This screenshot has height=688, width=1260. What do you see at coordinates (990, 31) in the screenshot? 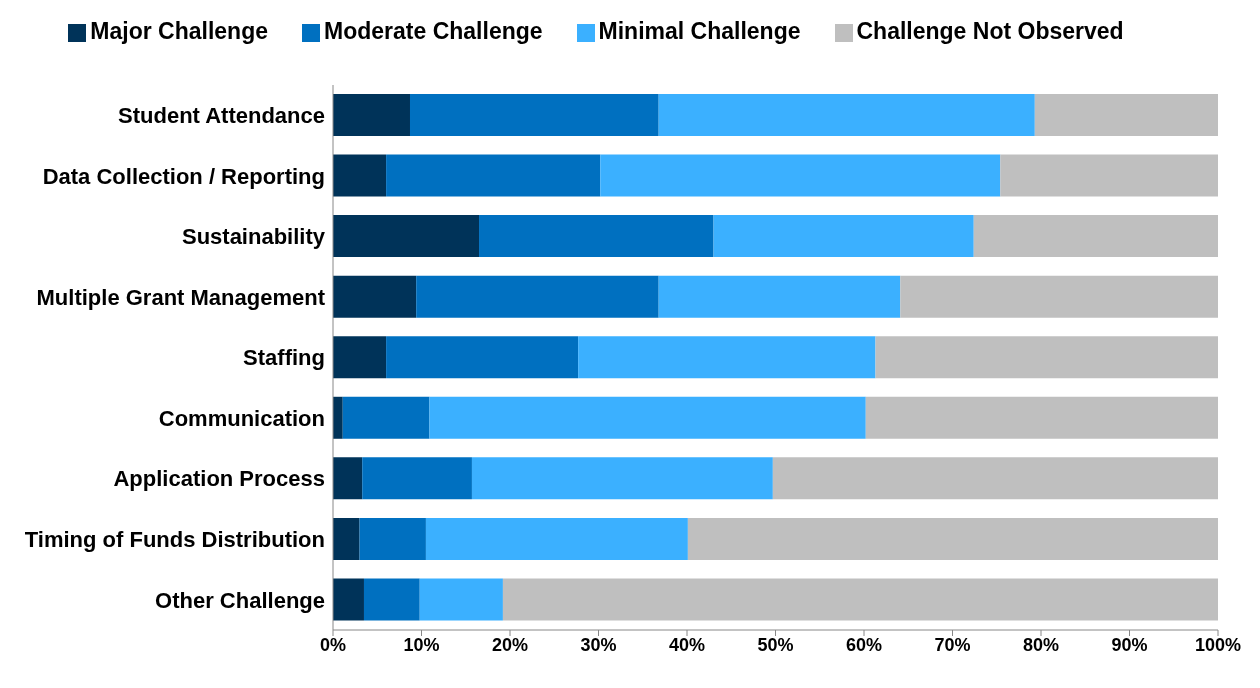
I see `legend-label: Challenge Not Observed` at bounding box center [990, 31].